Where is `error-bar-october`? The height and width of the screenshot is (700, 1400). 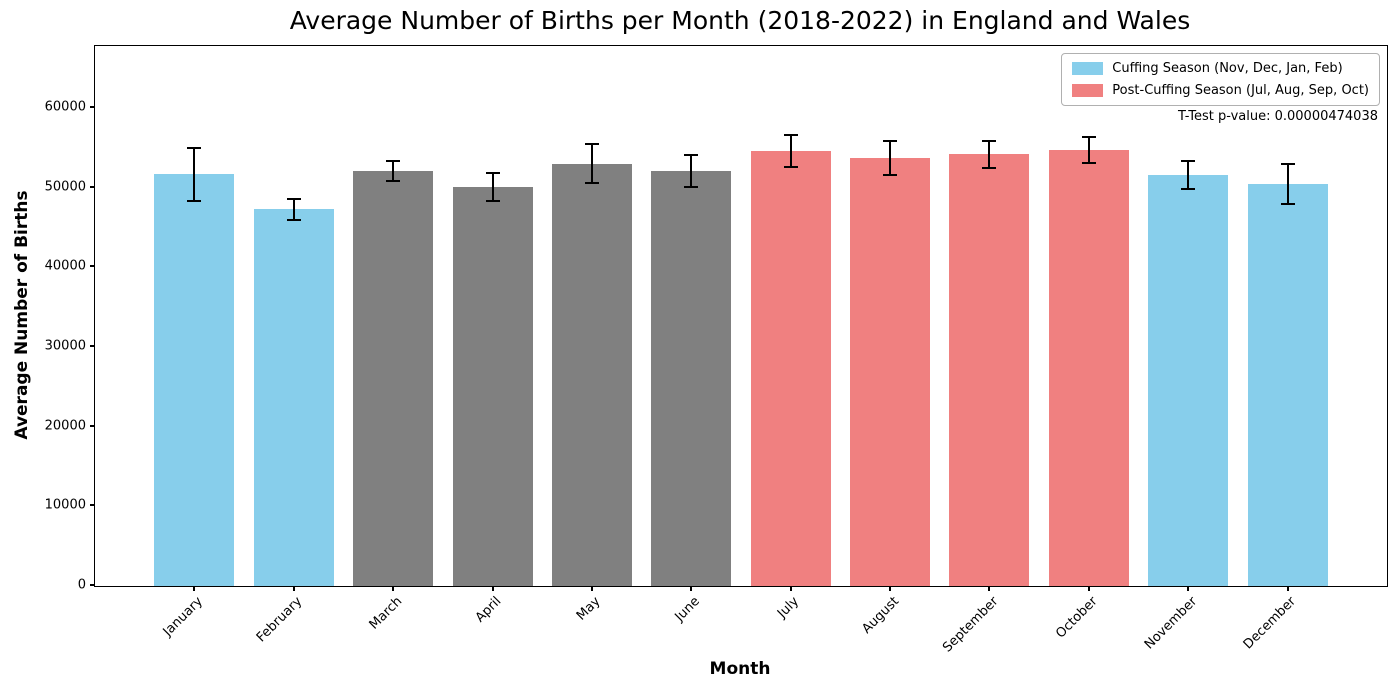 error-bar-october is located at coordinates (1088, 150).